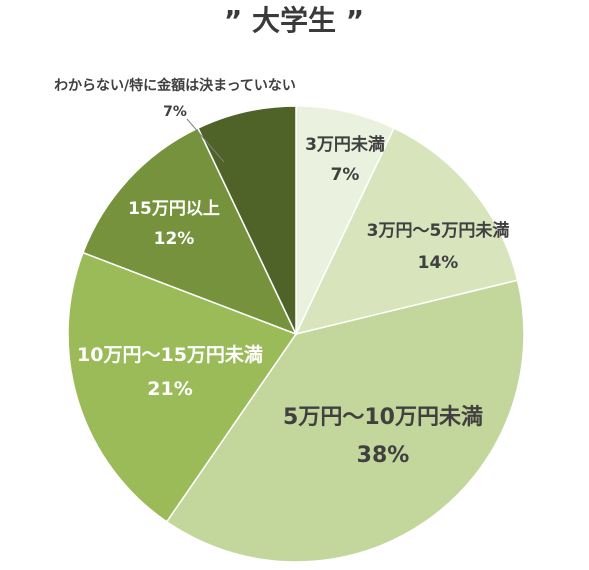  What do you see at coordinates (294, 20) in the screenshot?
I see `chart-title: ” 大学生 ”` at bounding box center [294, 20].